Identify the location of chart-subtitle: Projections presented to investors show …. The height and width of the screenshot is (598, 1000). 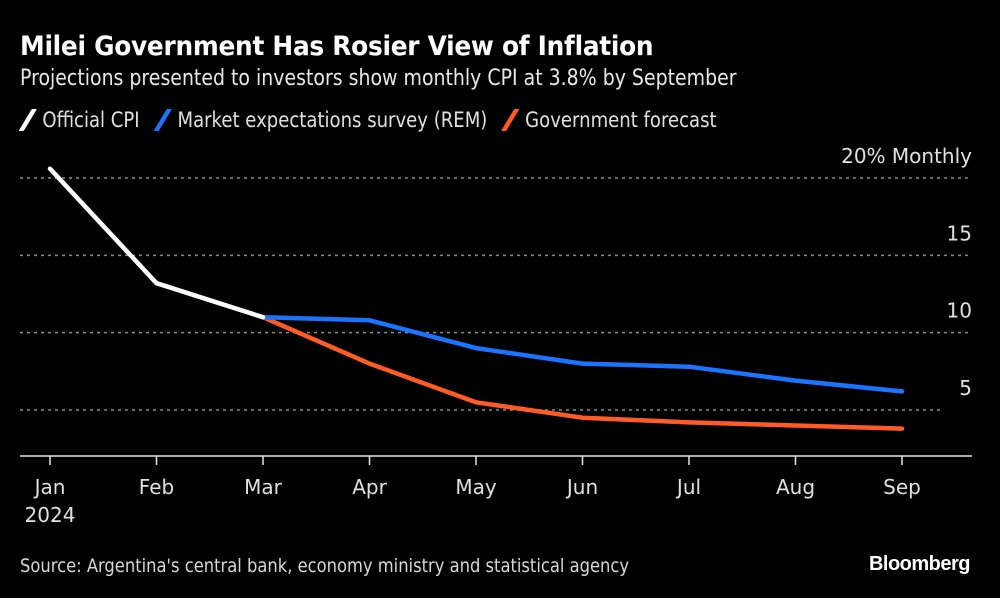
(378, 78).